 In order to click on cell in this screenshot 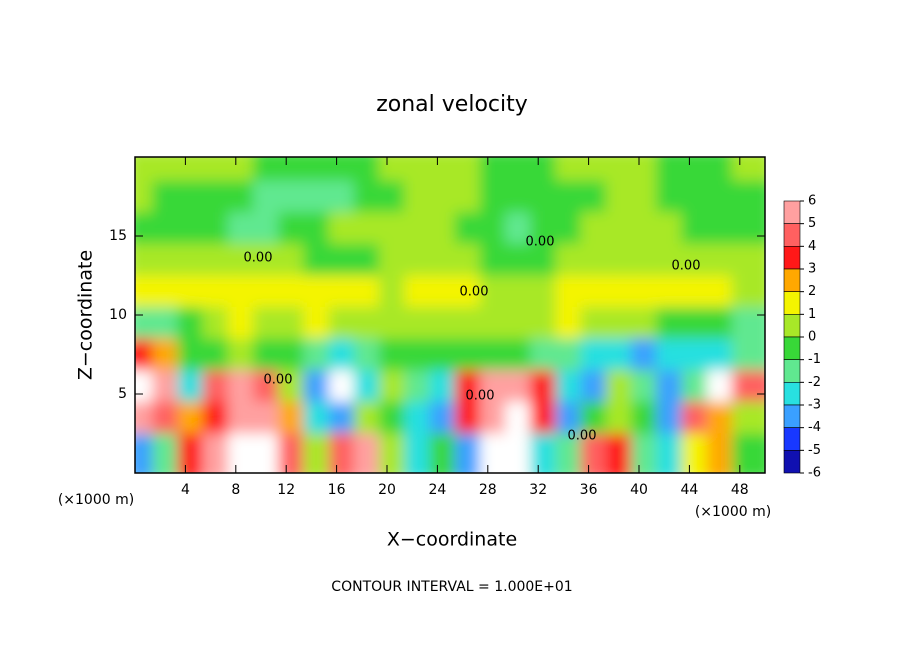, I will do `click(748, 453)`.